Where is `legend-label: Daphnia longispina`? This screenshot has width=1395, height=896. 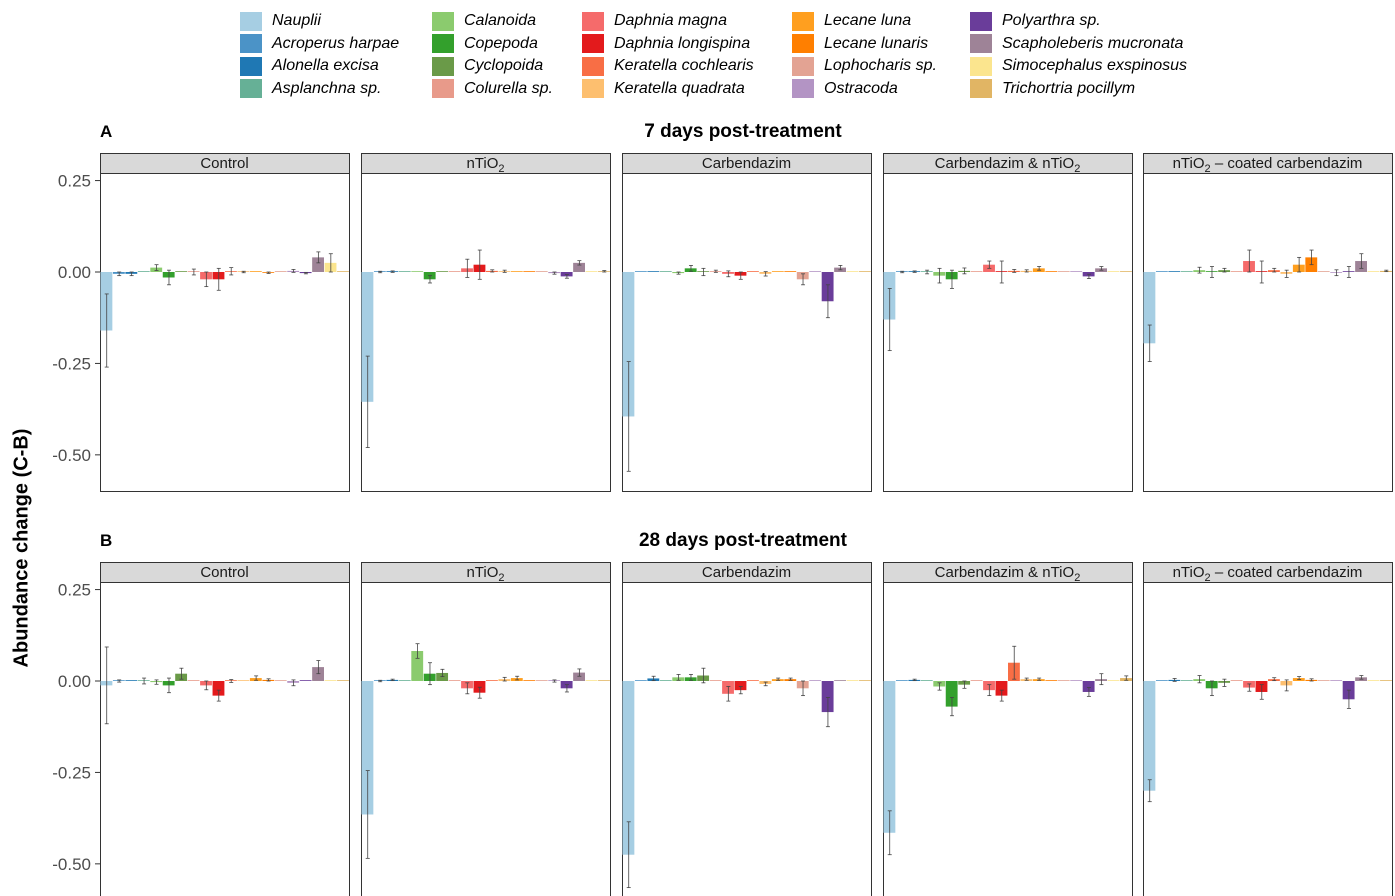 legend-label: Daphnia longispina is located at coordinates (682, 43).